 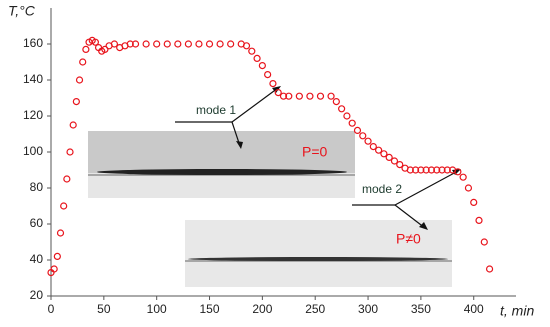 What do you see at coordinates (221, 185) in the screenshot?
I see `inset-bottom` at bounding box center [221, 185].